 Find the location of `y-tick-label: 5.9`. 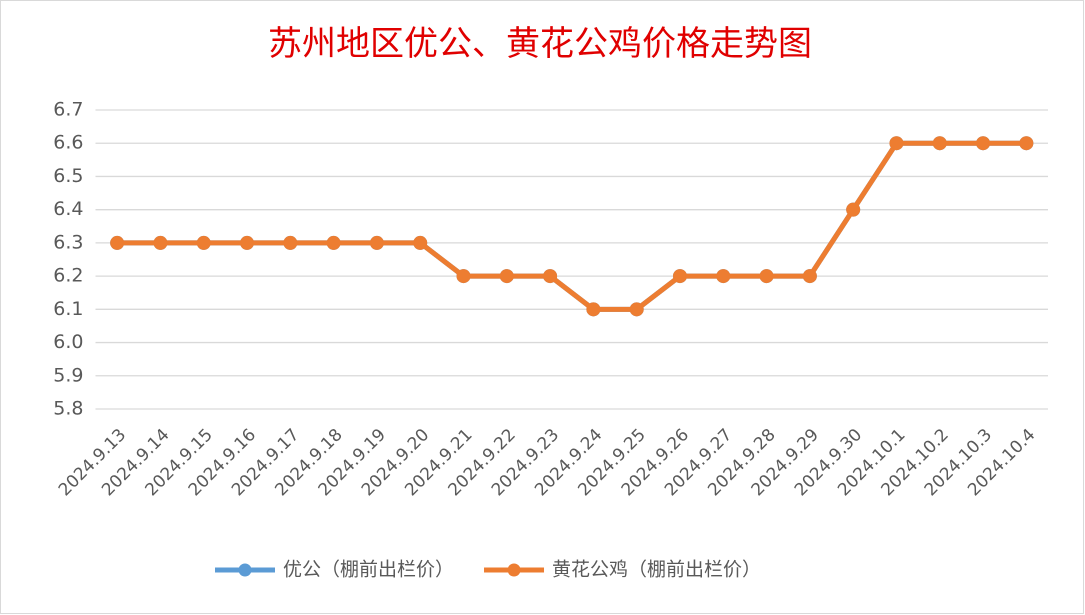

y-tick-label: 5.9 is located at coordinates (68, 375).